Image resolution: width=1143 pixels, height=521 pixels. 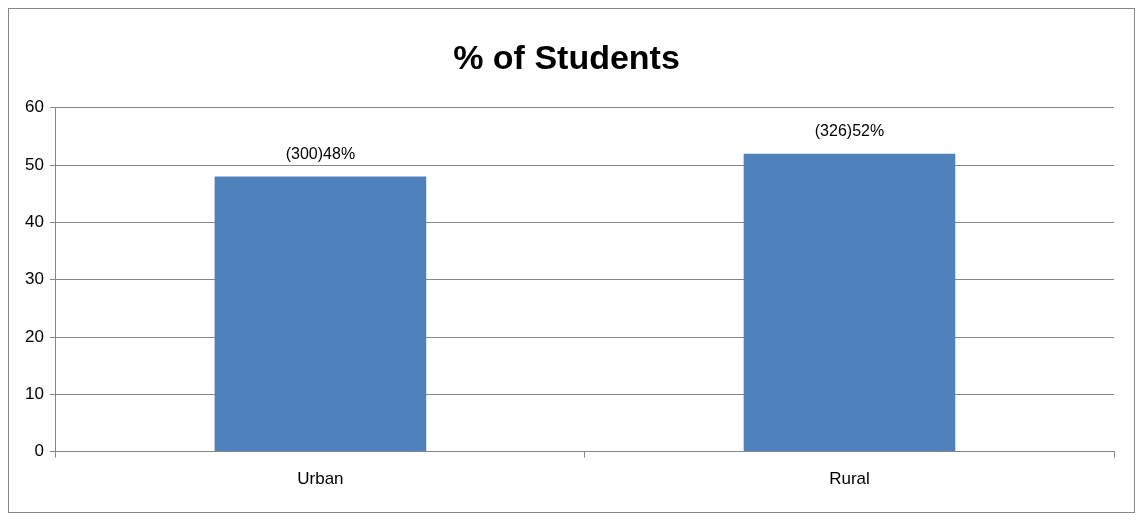 I want to click on y-tick-label: 20, so click(x=34, y=336).